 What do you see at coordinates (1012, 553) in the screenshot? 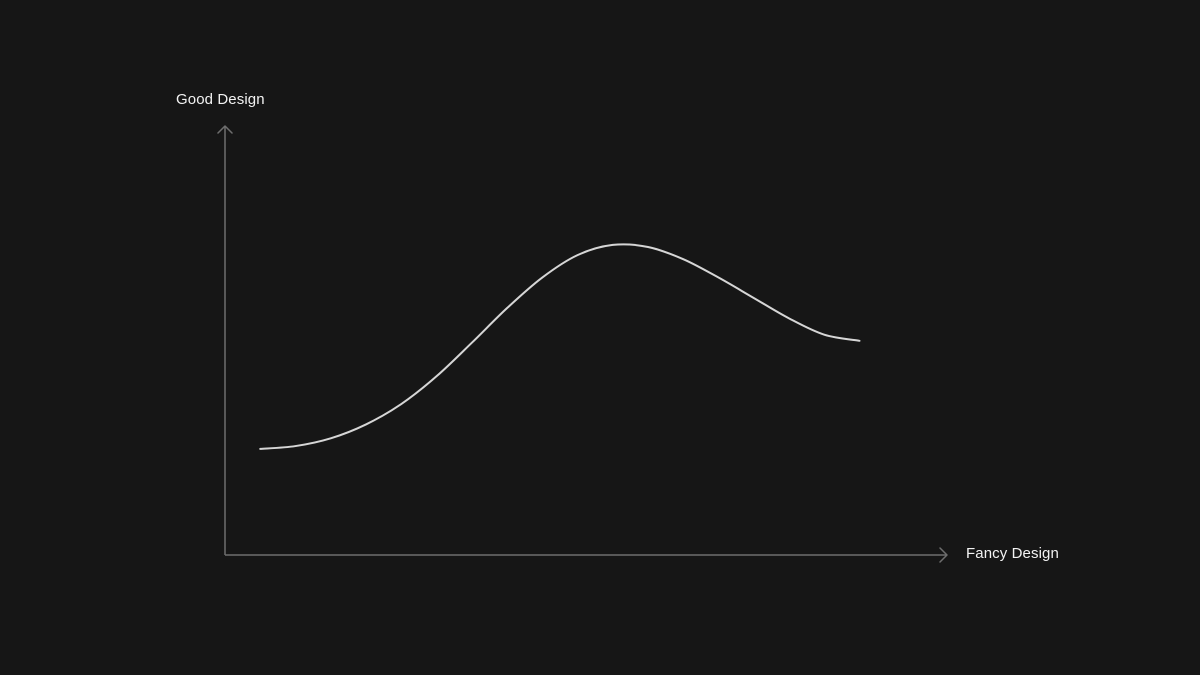
I see `x-axis-label: Fancy Design` at bounding box center [1012, 553].